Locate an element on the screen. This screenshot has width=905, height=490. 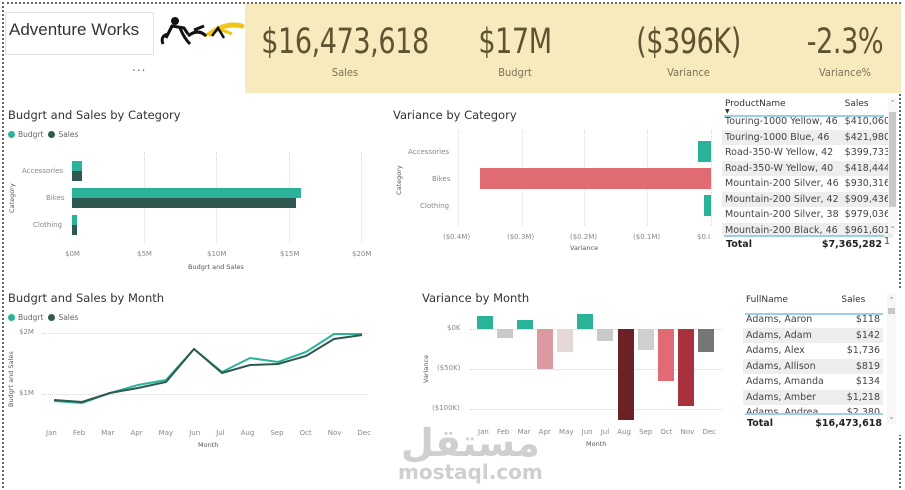
bar-variance-accessories is located at coordinates (704, 151).